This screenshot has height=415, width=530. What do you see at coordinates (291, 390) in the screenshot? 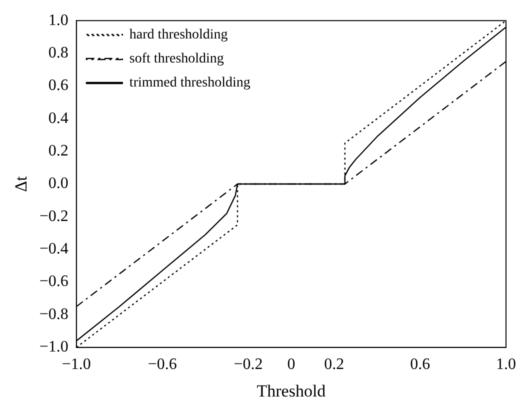
I see `x-axis-title: Threshold` at bounding box center [291, 390].